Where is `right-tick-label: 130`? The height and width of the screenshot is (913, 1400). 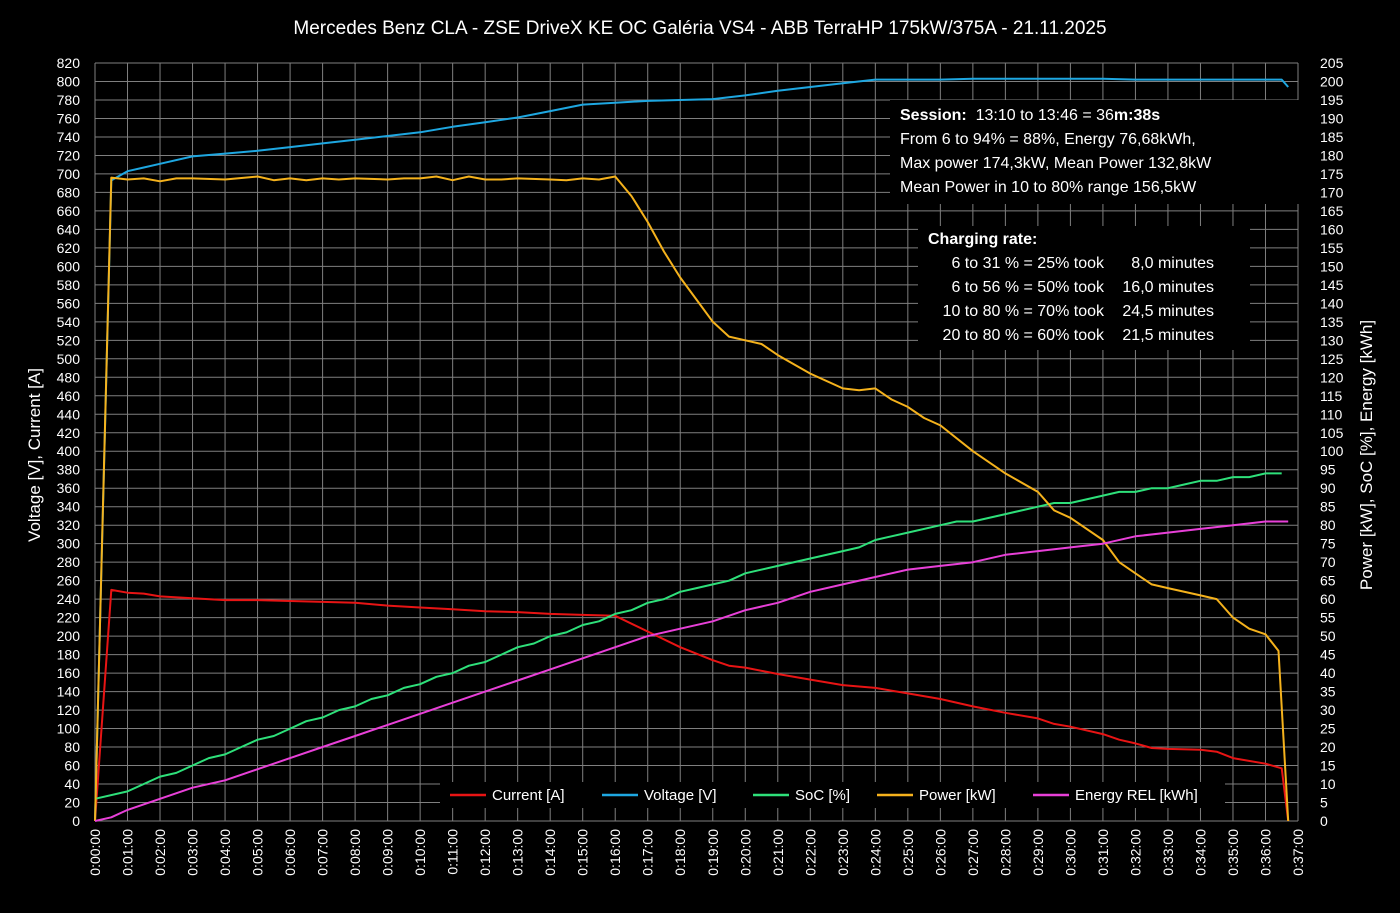
right-tick-label: 130 is located at coordinates (1332, 340).